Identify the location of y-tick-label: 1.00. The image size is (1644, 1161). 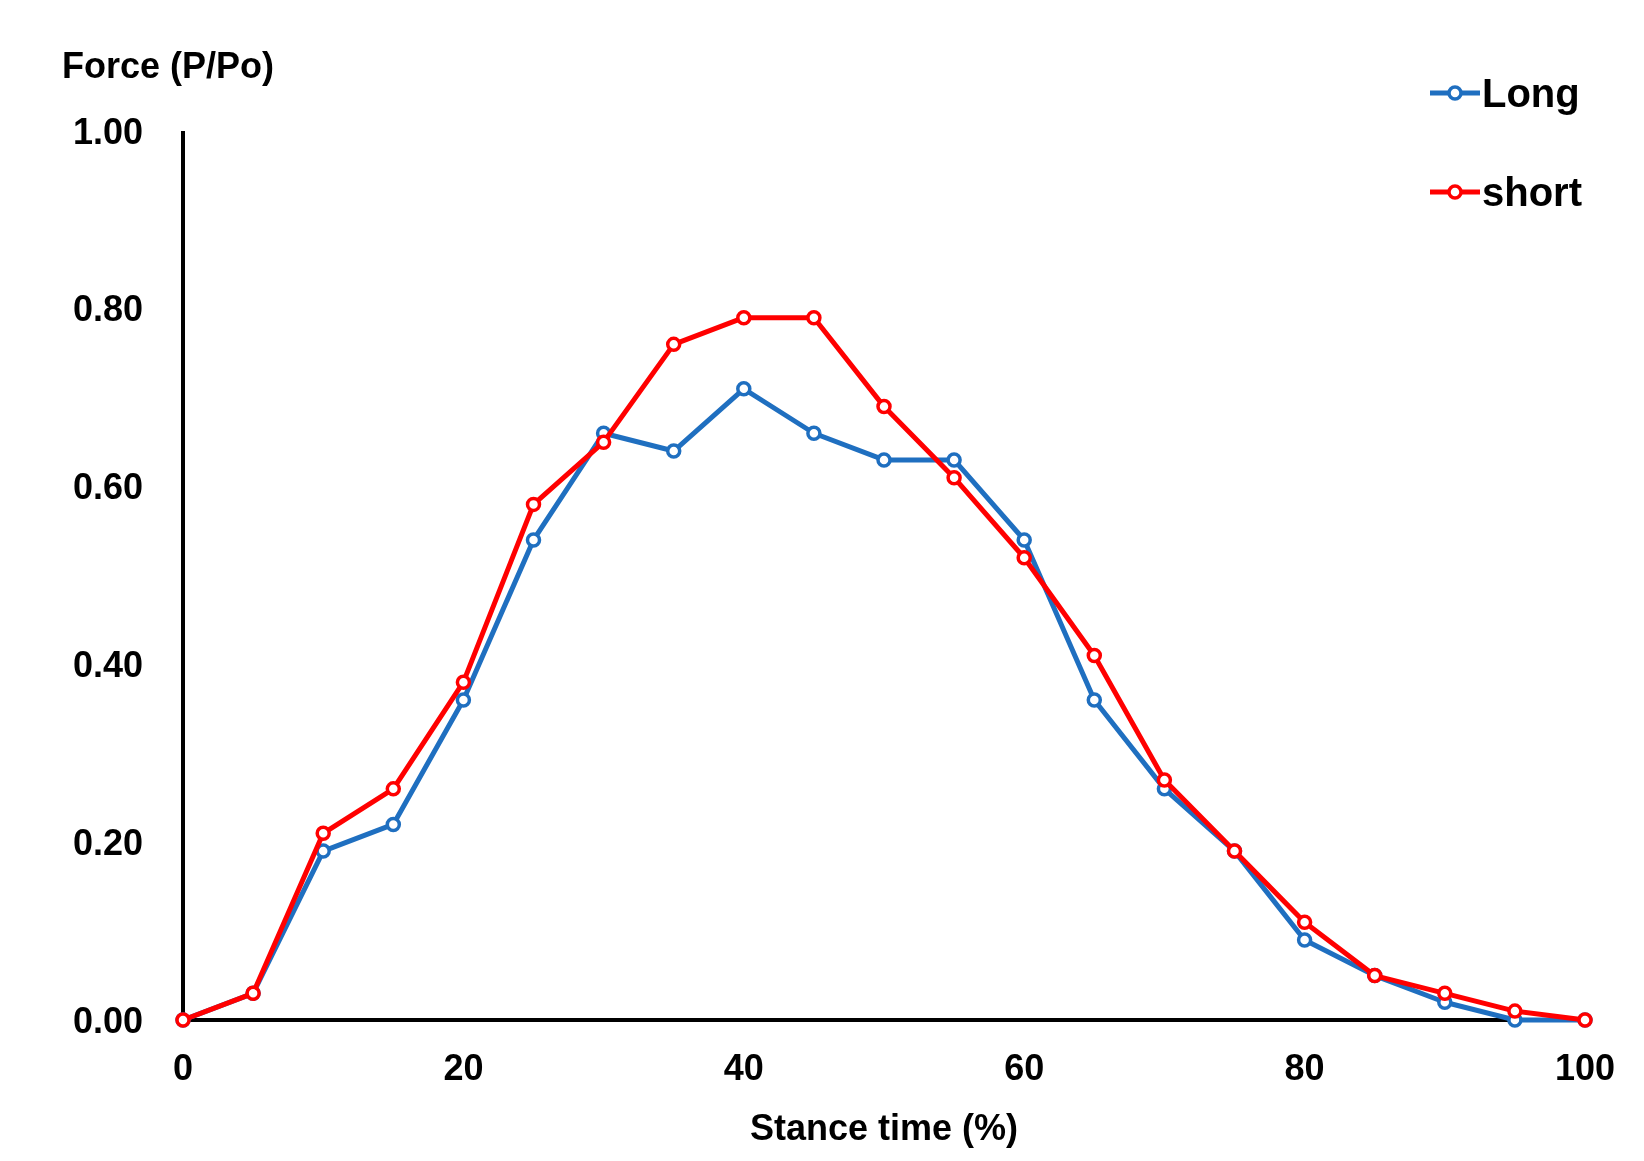
(107, 131).